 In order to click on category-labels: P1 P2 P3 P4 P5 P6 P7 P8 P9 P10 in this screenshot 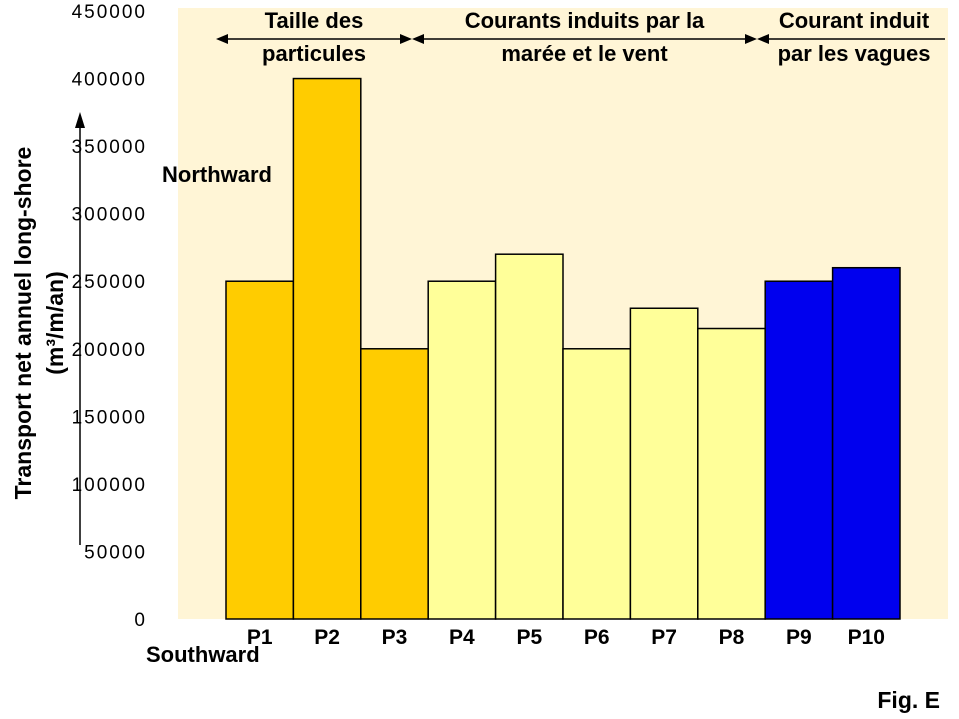, I will do `click(566, 637)`.